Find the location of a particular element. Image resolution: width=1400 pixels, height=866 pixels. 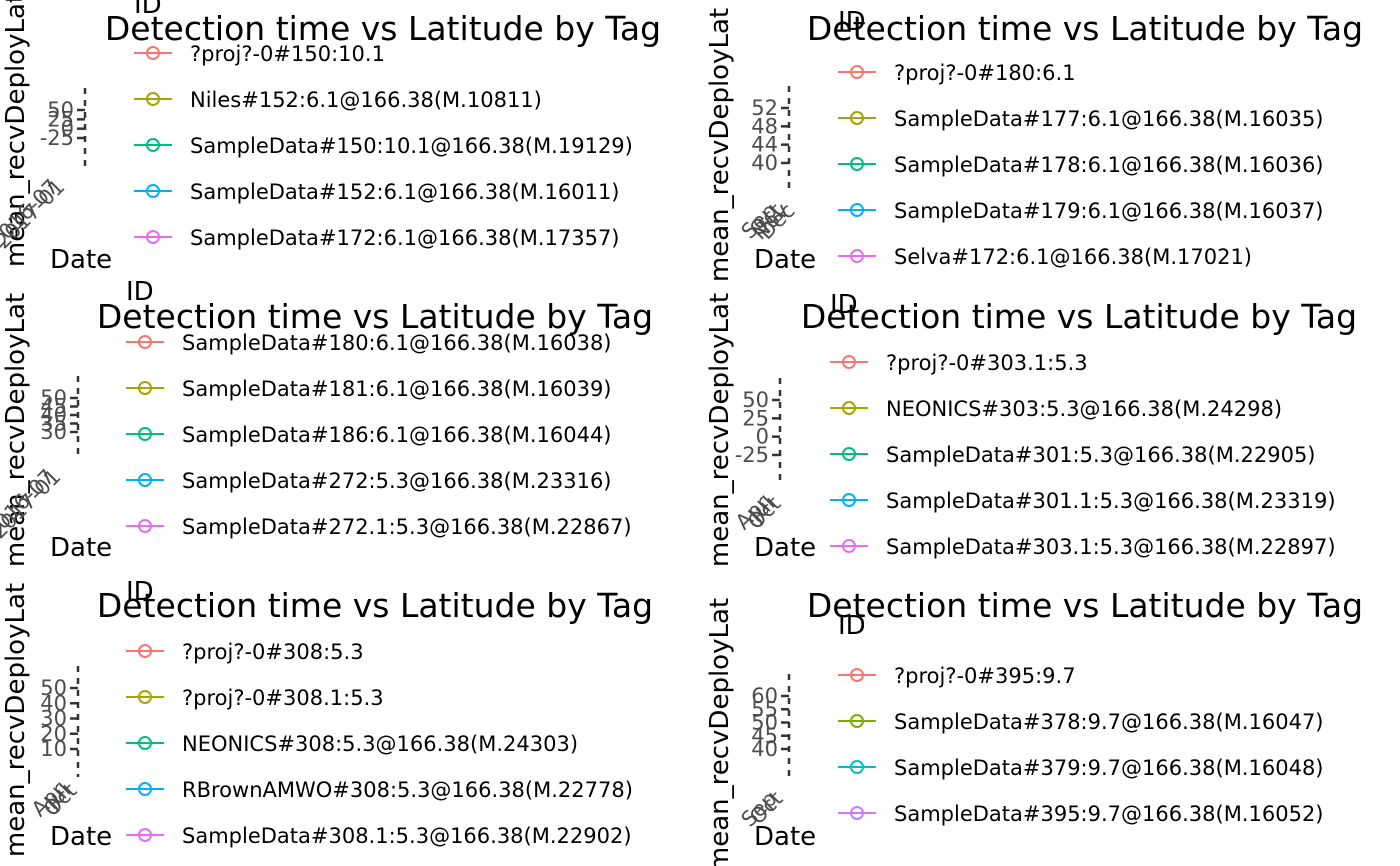

legend-entry: SampleData#303.1:5.3@166.38(M.22897) is located at coordinates (1083, 547).